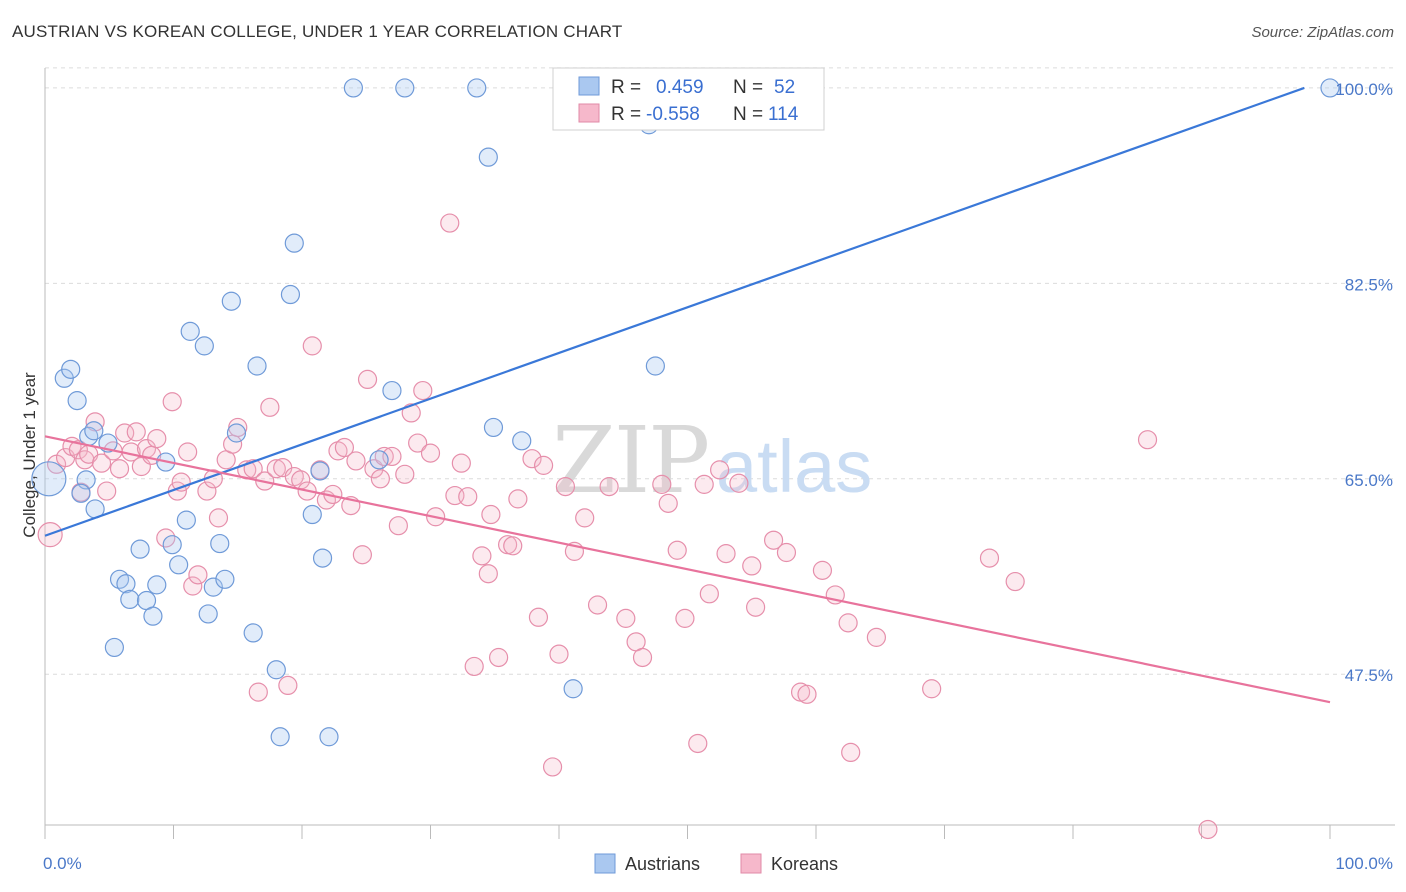 This screenshot has width=1406, height=892. What do you see at coordinates (804, 864) in the screenshot?
I see `bottom-legend-koreans: Koreans` at bounding box center [804, 864].